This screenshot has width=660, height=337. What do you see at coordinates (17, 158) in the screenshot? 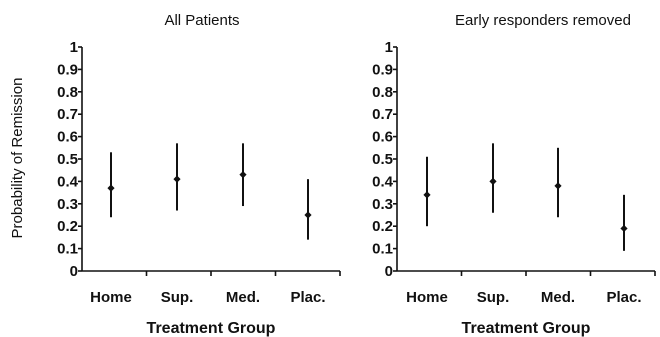
I see `y-axis-label: Probability of Remission` at bounding box center [17, 158].